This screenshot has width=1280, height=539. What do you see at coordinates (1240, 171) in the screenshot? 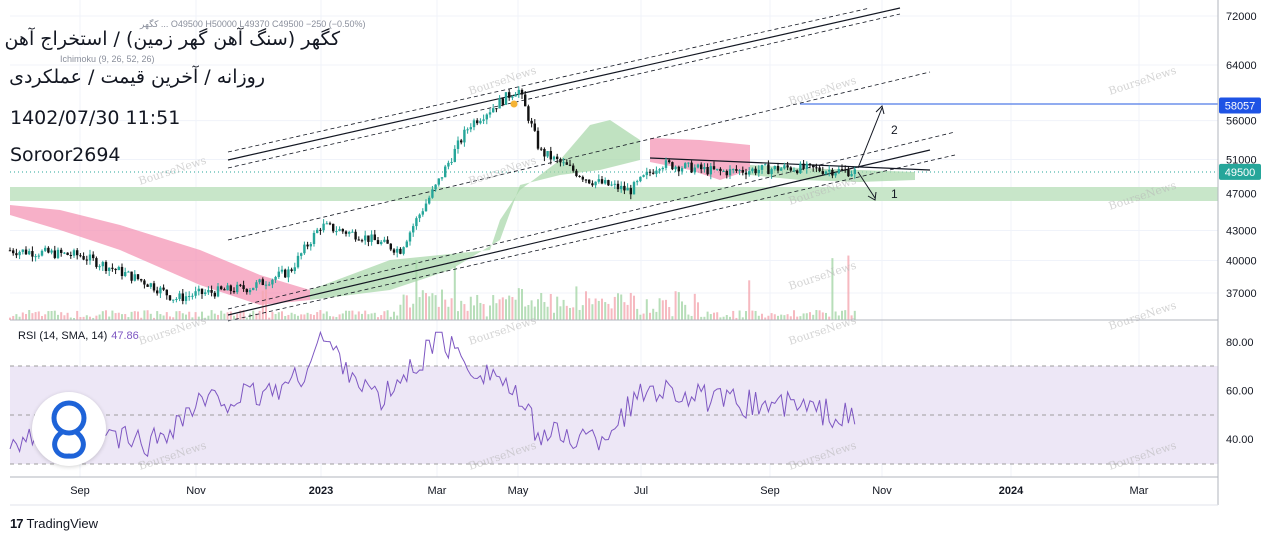
I see `price-marker-box` at bounding box center [1240, 171].